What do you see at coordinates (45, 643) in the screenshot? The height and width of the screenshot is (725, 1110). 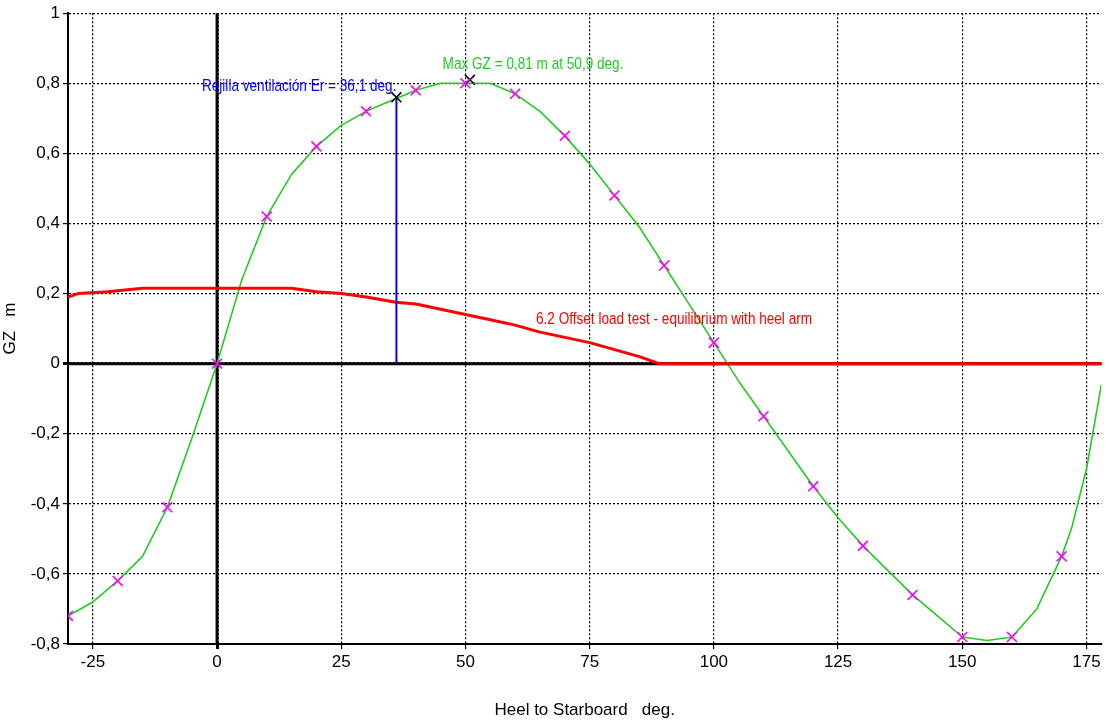 I see `y-tick-label: -0,8` at bounding box center [45, 643].